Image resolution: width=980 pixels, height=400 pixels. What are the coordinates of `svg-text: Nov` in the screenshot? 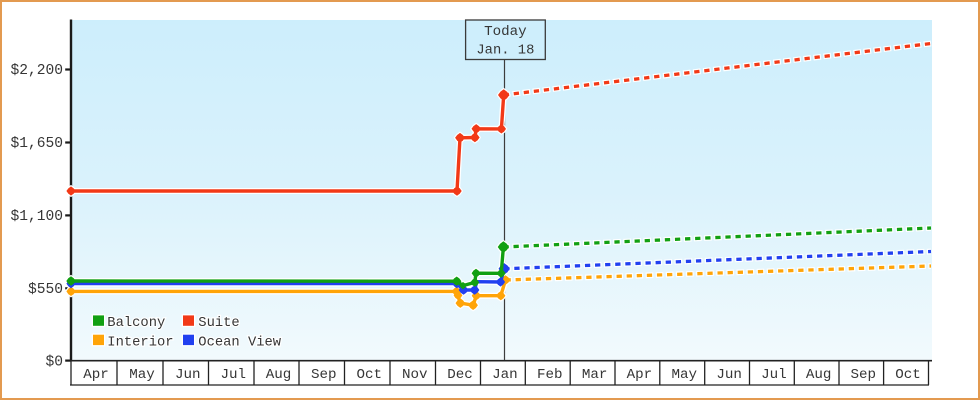 It's located at (415, 375).